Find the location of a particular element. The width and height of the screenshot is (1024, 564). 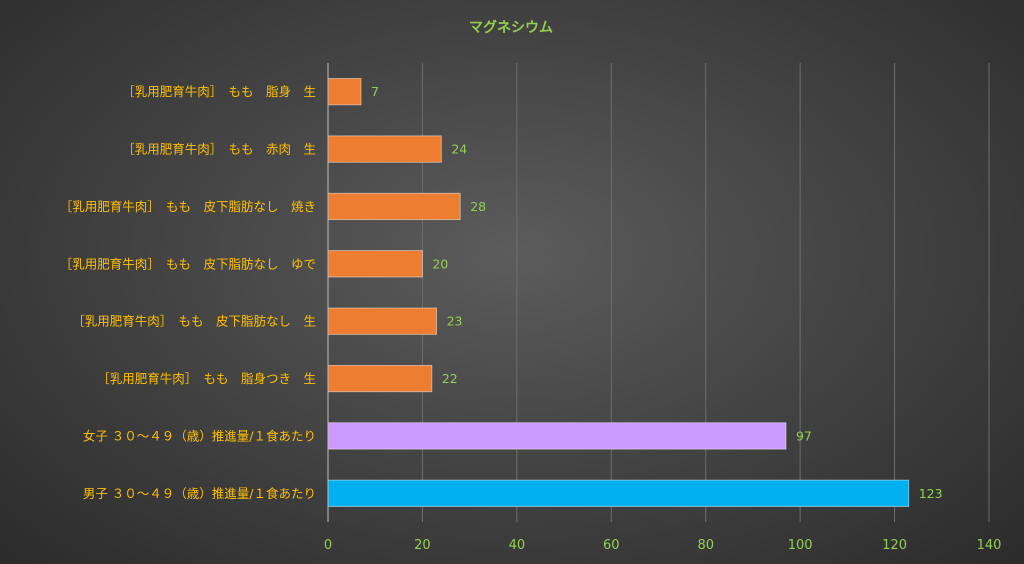

category-label: ［乳用肥育牛肉］ もも 皮下脂肪なし ゆで is located at coordinates (188, 263).